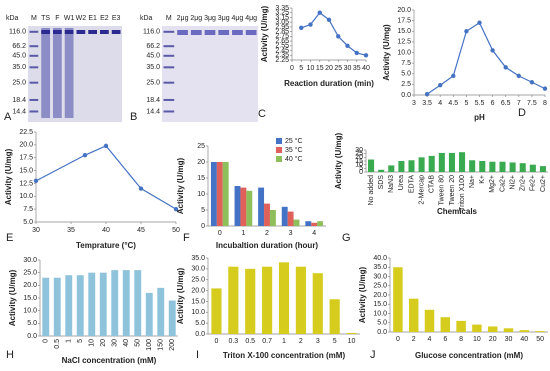 The height and width of the screenshot is (371, 550). I want to click on y-tick-label: 0, so click(361, 172).